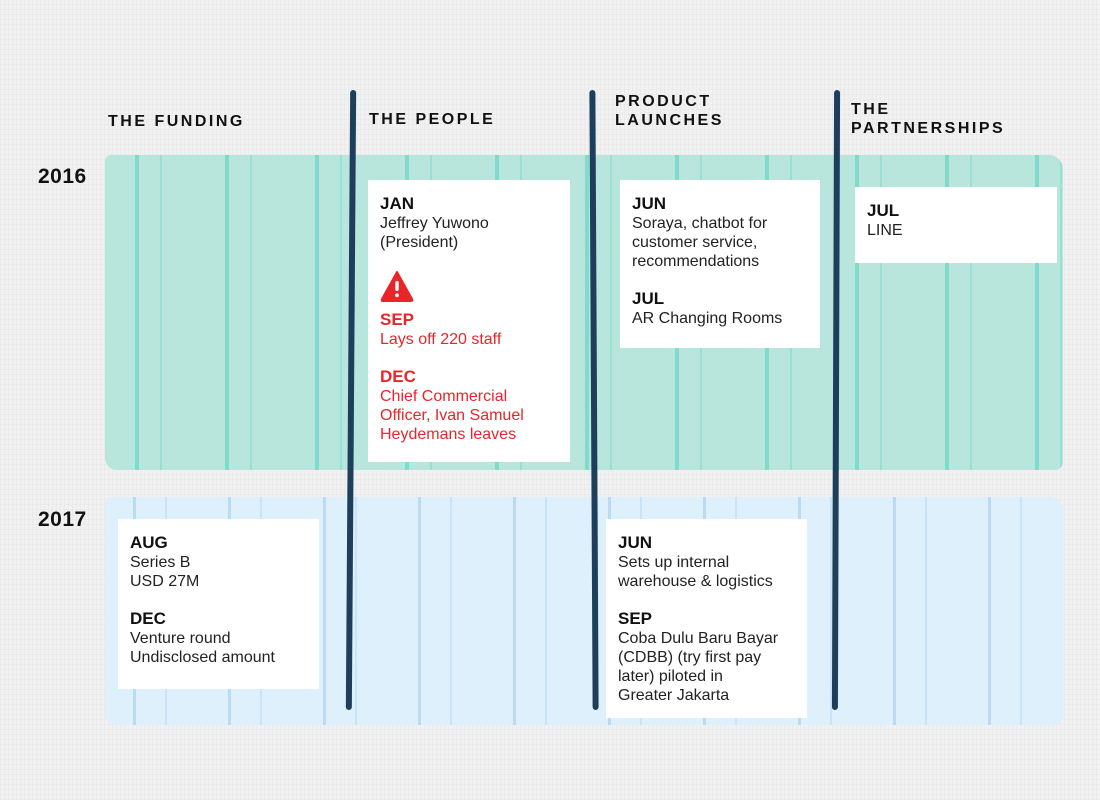  What do you see at coordinates (956, 220) in the screenshot?
I see `event-entry: JUL LINE` at bounding box center [956, 220].